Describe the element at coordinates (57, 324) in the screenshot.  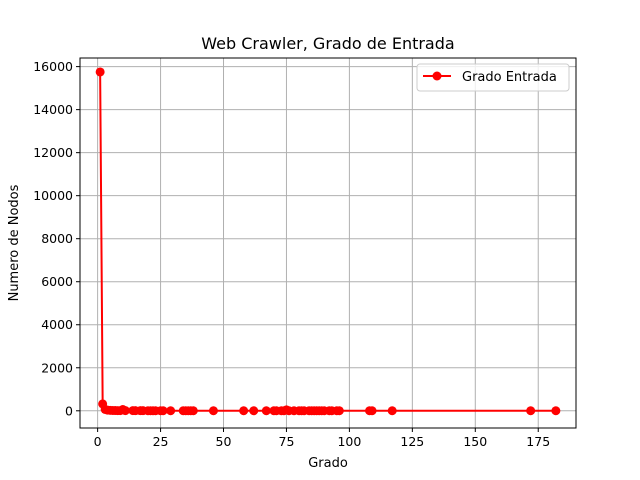
I see `y-tick-label: 4000` at that location.